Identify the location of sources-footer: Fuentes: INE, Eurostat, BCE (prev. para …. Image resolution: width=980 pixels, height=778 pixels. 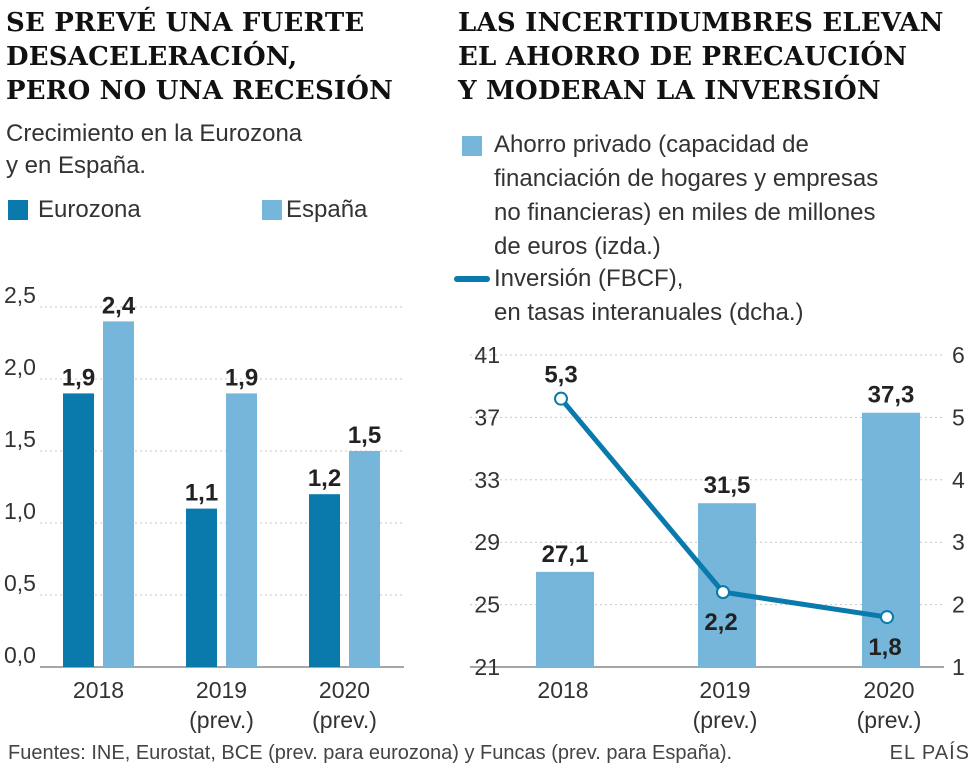
(370, 753).